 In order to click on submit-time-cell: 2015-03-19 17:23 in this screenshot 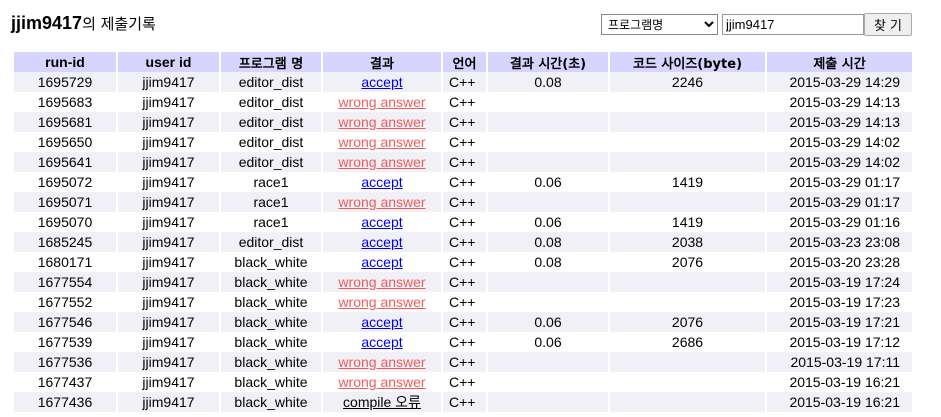, I will do `click(839, 302)`.